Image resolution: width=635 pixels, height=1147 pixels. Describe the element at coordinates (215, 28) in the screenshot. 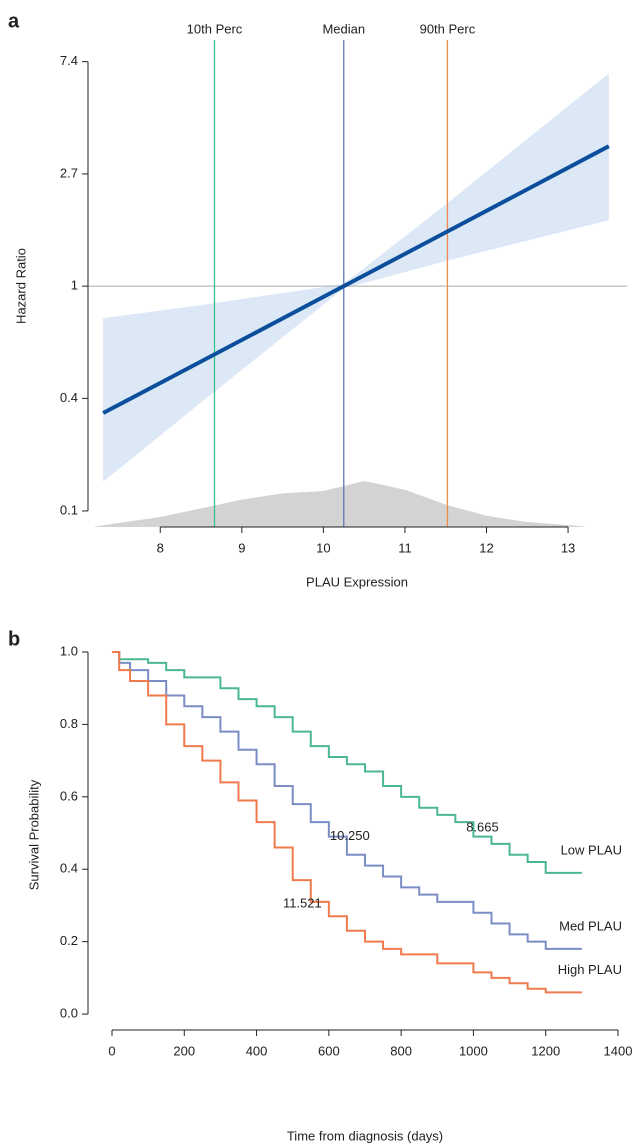

I see `percentile-label: 10th Perc` at that location.